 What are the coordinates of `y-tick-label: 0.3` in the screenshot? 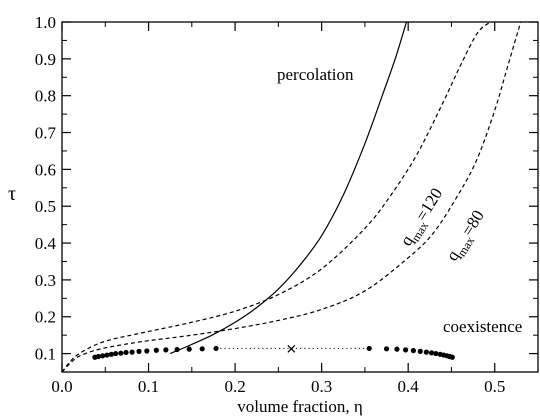 It's located at (45, 280).